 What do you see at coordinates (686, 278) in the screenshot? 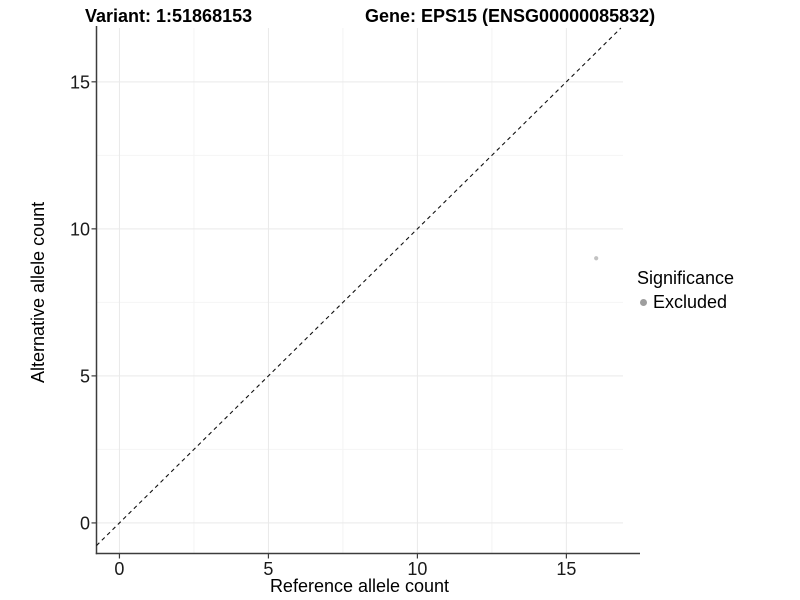
I see `legend-title: Significance` at bounding box center [686, 278].